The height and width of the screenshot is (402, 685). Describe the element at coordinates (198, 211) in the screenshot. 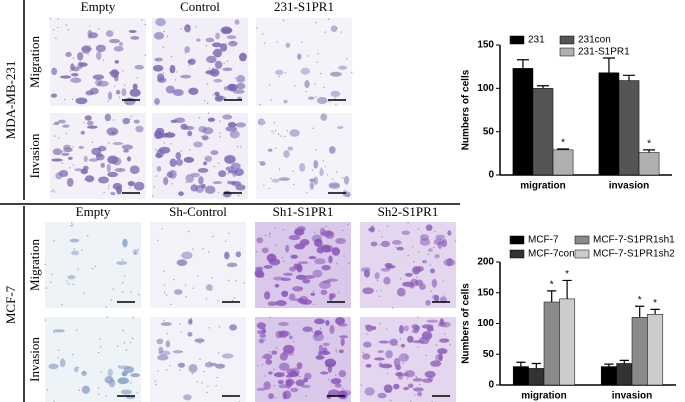

I see `column-label: Sh-Control` at that location.